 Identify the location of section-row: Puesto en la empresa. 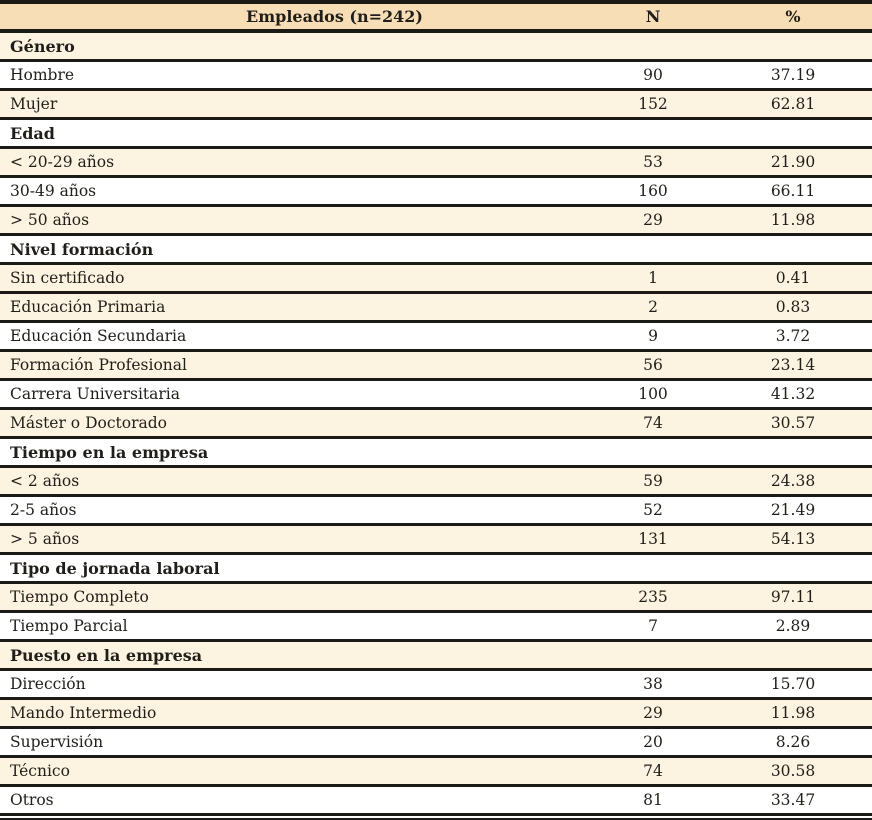
(436, 656).